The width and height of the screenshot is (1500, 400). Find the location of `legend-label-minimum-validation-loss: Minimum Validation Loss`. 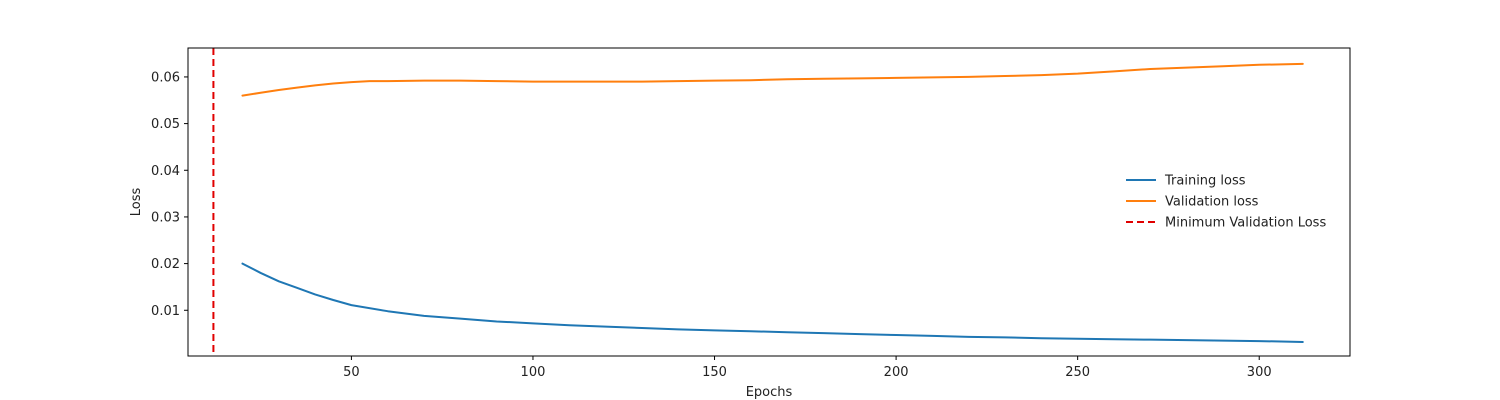

legend-label-minimum-validation-loss: Minimum Validation Loss is located at coordinates (1245, 223).